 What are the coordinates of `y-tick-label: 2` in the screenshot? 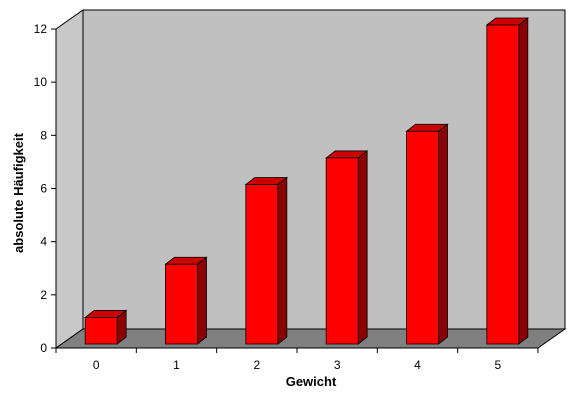 It's located at (43, 295).